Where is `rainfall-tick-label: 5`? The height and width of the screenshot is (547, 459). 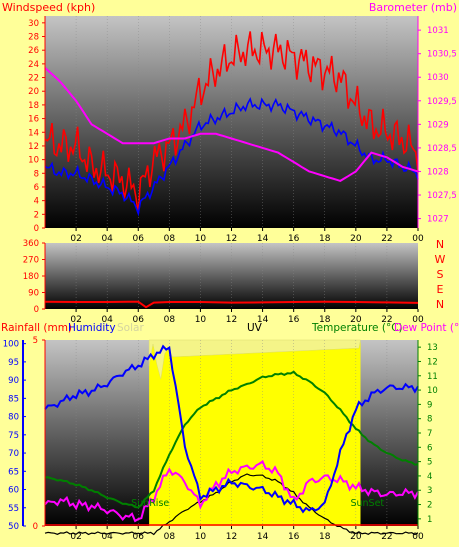
rainfall-tick-label: 5 is located at coordinates (35, 341).